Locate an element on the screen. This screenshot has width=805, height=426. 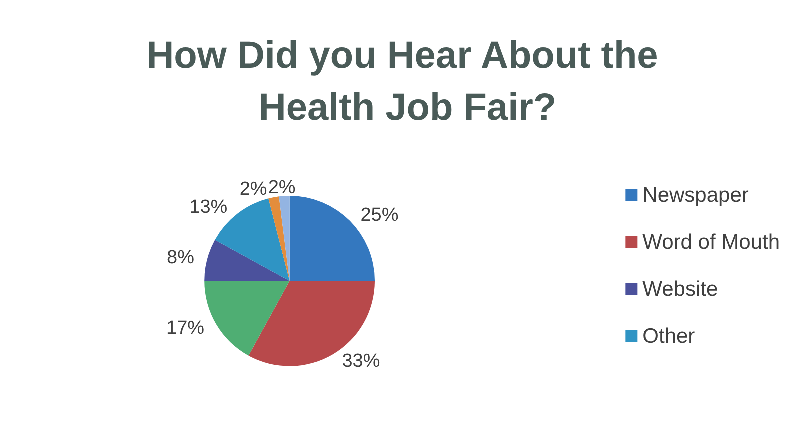
legend-label: Website is located at coordinates (680, 289).